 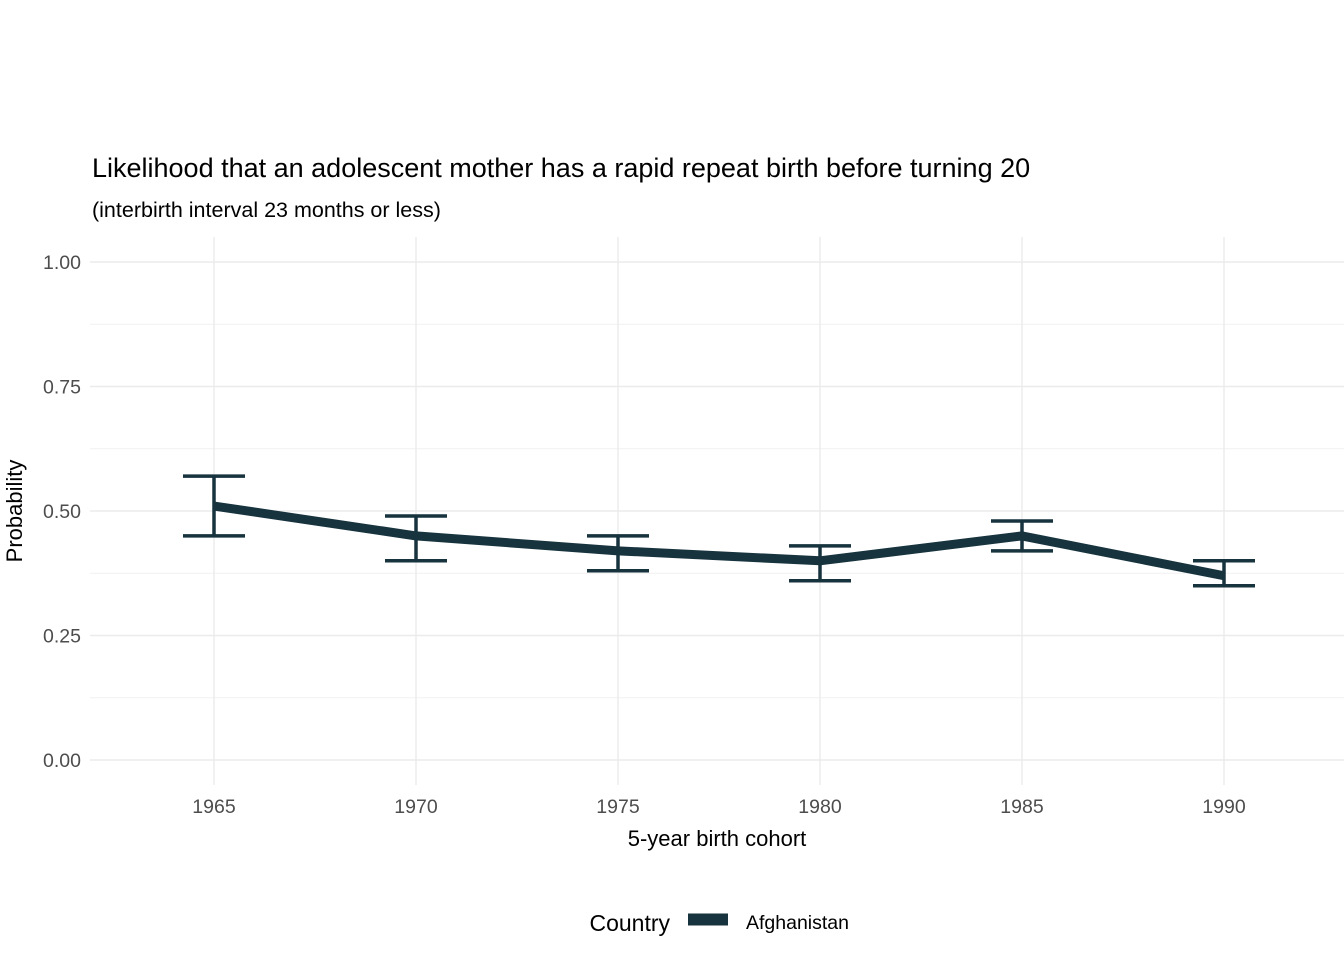 I want to click on x-tick-label: 1990, so click(x=1224, y=807).